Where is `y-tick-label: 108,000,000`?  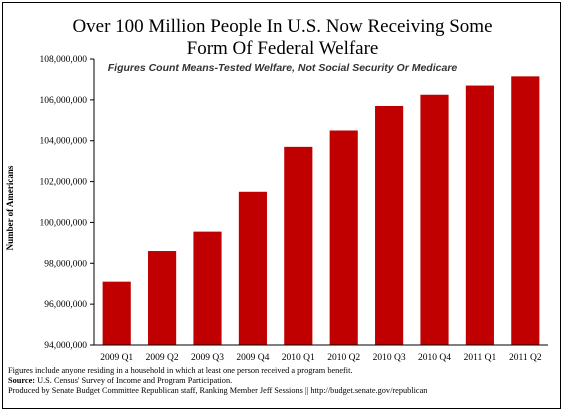
y-tick-label: 108,000,000 is located at coordinates (64, 60).